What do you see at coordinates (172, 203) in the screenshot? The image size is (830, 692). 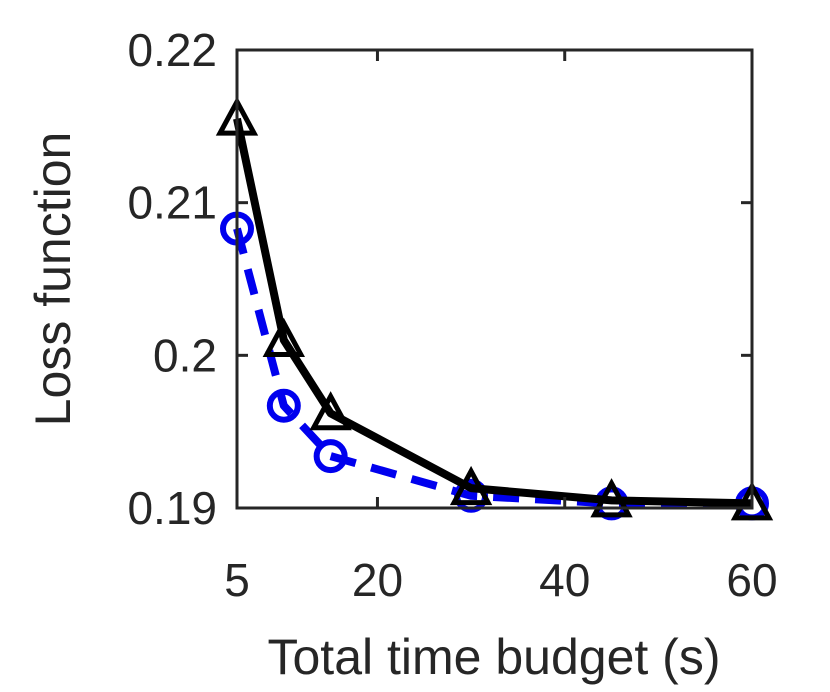 I see `y-tick-label-2: 0.21` at bounding box center [172, 203].